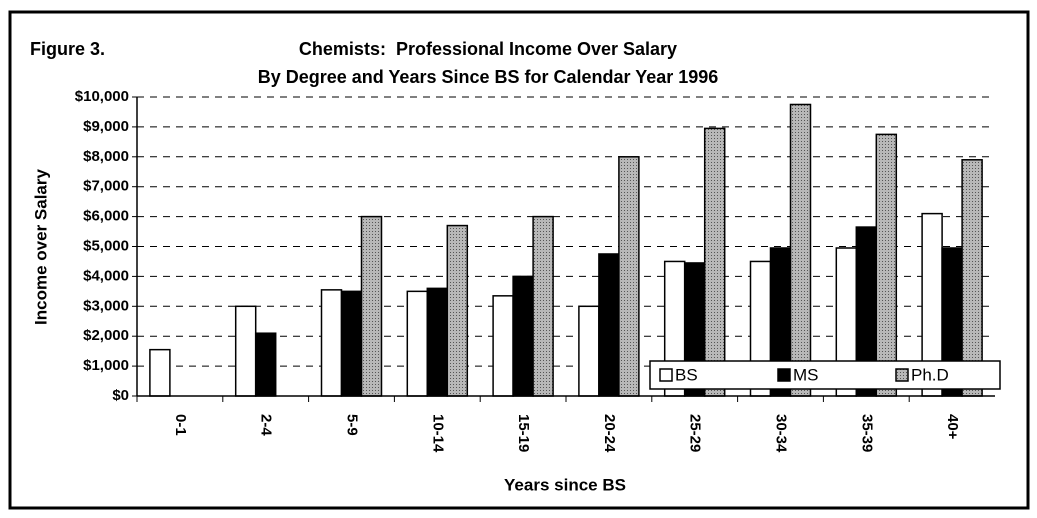  Describe the element at coordinates (106, 126) in the screenshot. I see `y-tick-label: $9,000` at that location.